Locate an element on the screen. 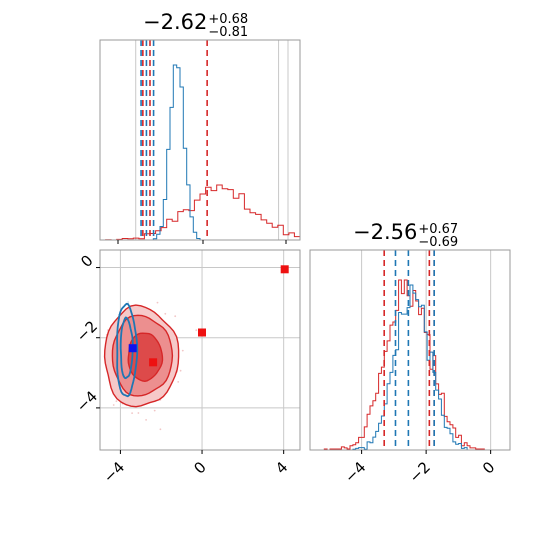 This screenshot has height=550, width=550. x-tick-label: −2 is located at coordinates (420, 472).